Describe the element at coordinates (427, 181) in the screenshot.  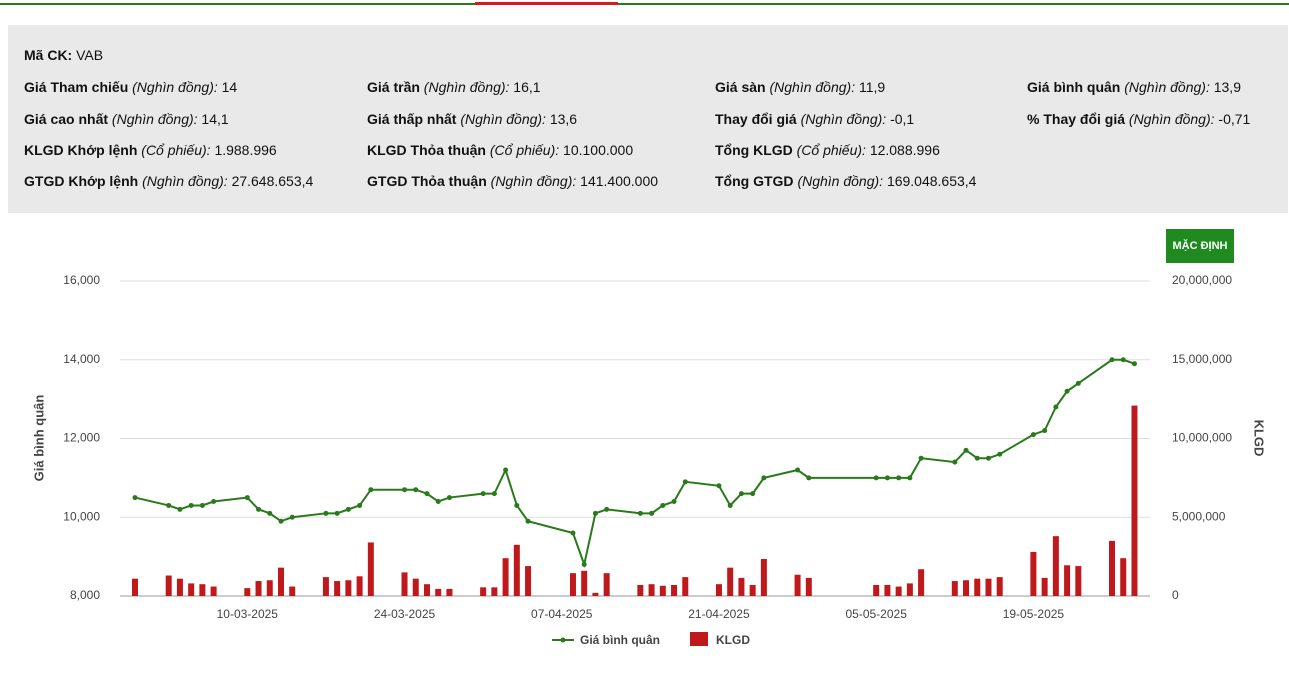
I see `field-label: GTGD Thỏa thuận` at that location.